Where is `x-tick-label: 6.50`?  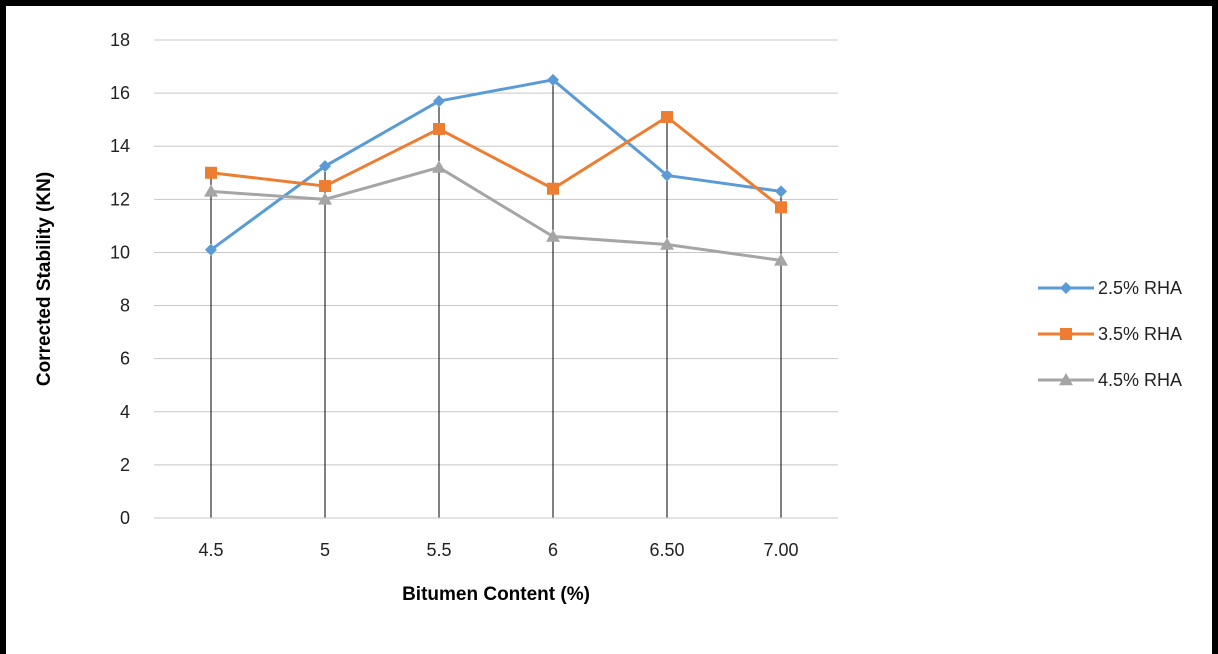
x-tick-label: 6.50 is located at coordinates (666, 550).